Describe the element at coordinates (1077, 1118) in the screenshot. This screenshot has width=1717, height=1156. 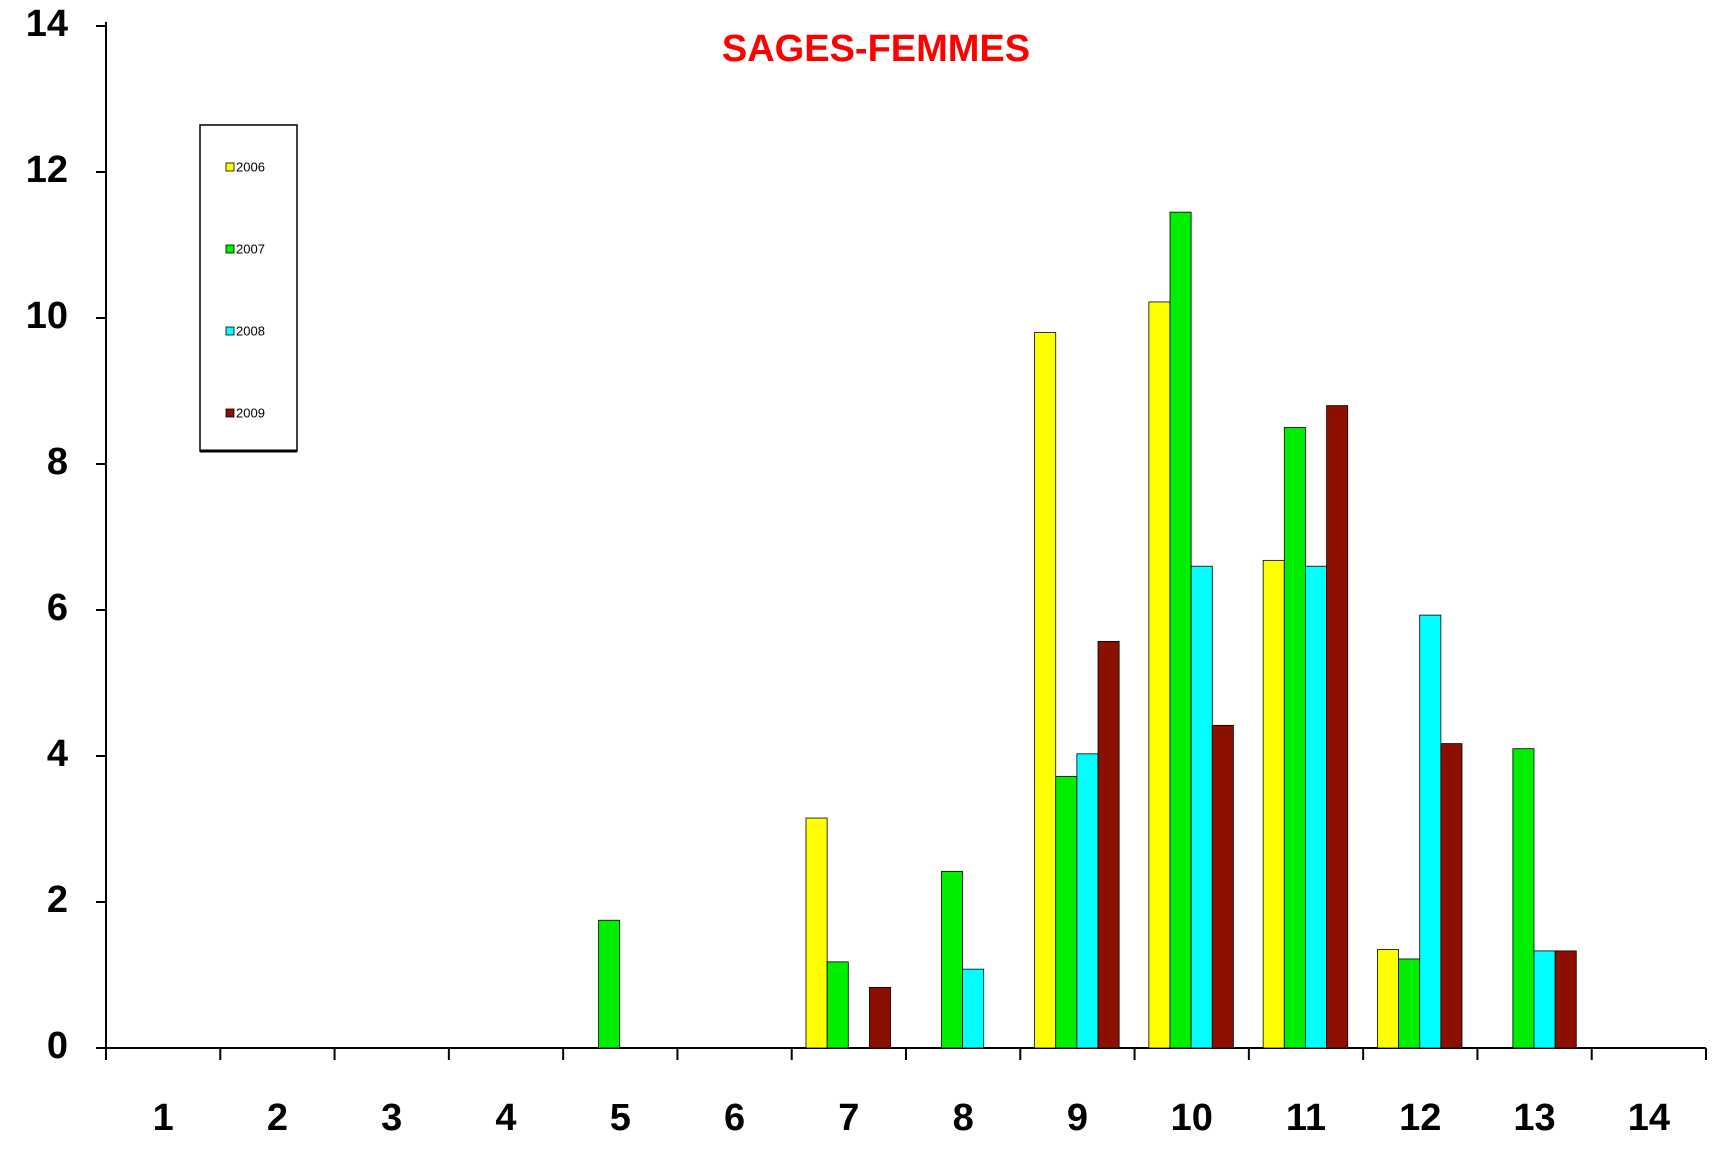
I see `x-tick-label: 9` at that location.